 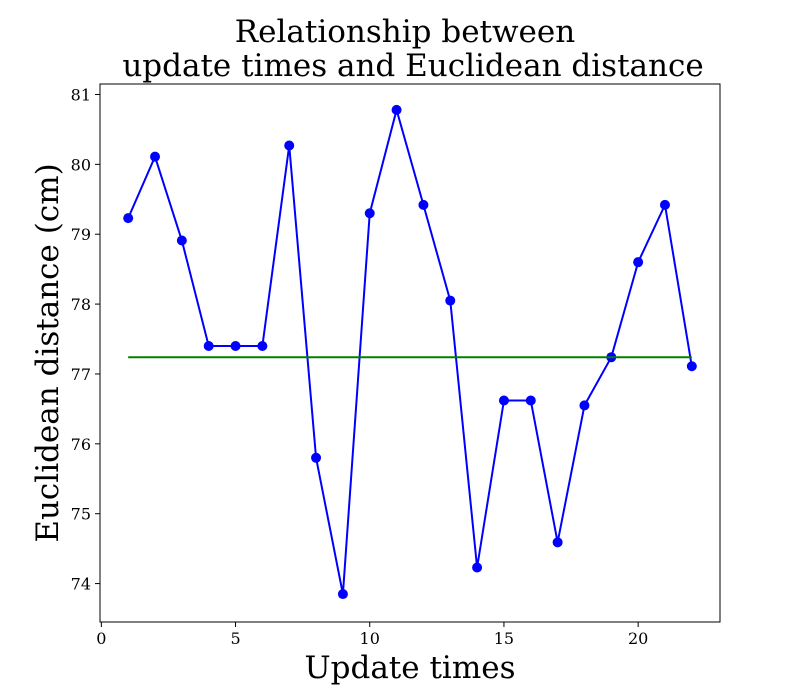 What do you see at coordinates (81, 234) in the screenshot?
I see `y-tick-label: 79` at bounding box center [81, 234].